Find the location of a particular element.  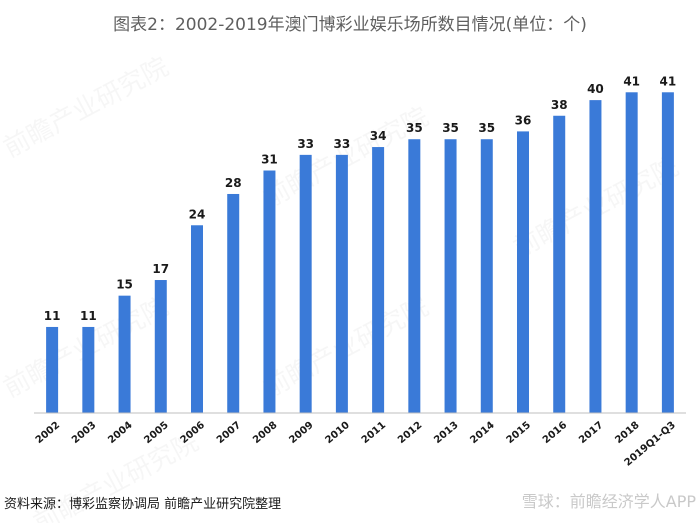

x-tick-label-2017: 2017 is located at coordinates (591, 433).